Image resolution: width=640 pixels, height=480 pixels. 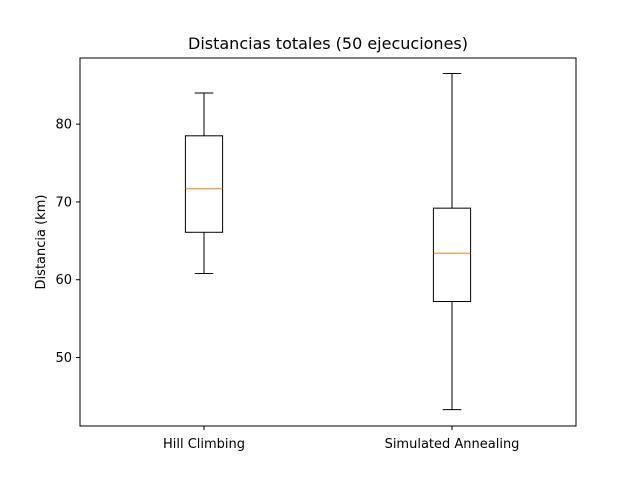 I want to click on x-tick-label: Simulated Annealing, so click(x=452, y=444).